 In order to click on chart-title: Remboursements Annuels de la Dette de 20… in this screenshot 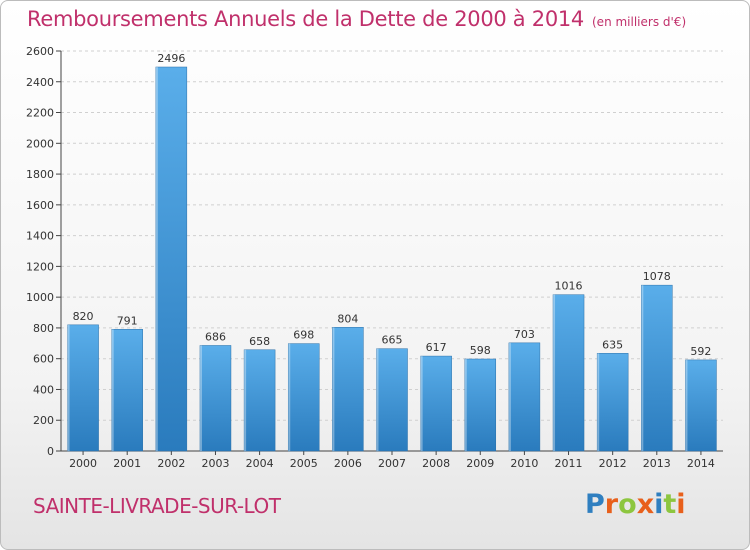, I will do `click(305, 19)`.